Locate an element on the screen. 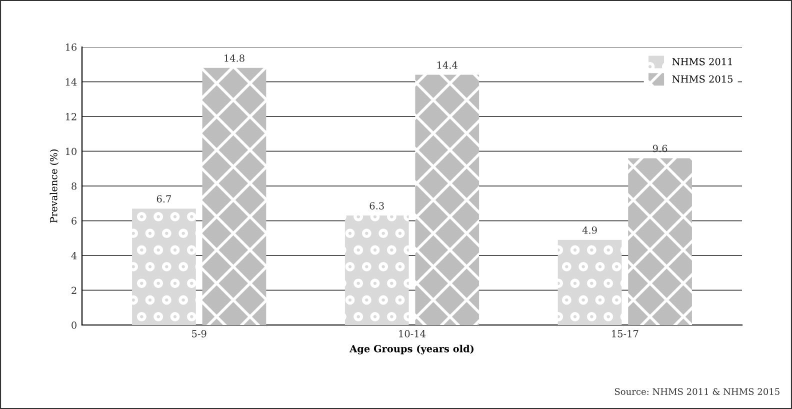 The image size is (792, 409). y-axis-title: Prevalence (%) is located at coordinates (54, 186).